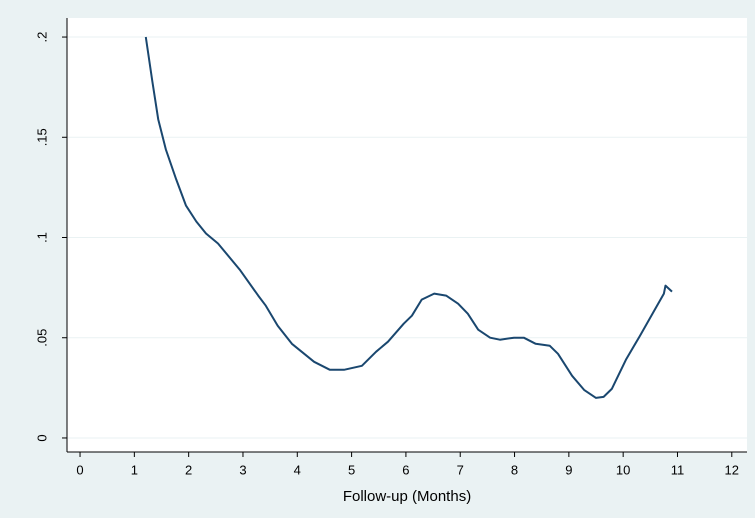 The width and height of the screenshot is (755, 518). I want to click on x-tick-label: 1, so click(134, 469).